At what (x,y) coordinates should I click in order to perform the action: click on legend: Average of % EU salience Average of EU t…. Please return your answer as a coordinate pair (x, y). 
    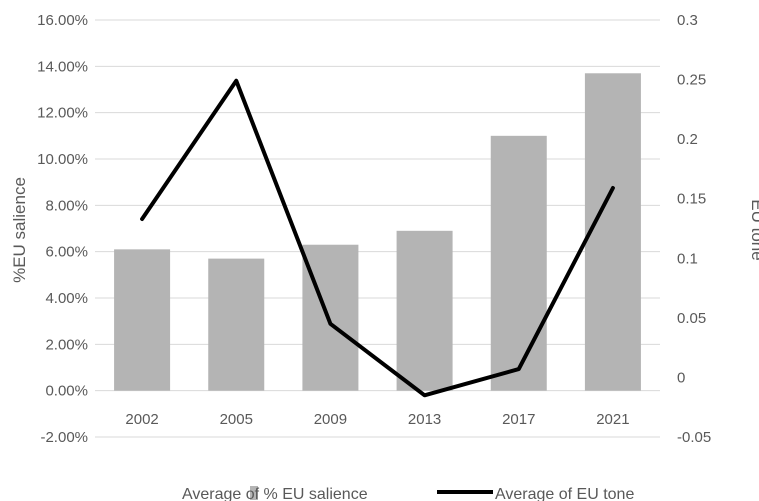
    Looking at the image, I should click on (408, 493).